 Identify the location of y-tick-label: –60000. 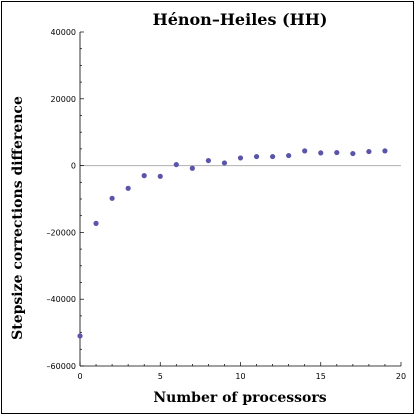
(61, 366).